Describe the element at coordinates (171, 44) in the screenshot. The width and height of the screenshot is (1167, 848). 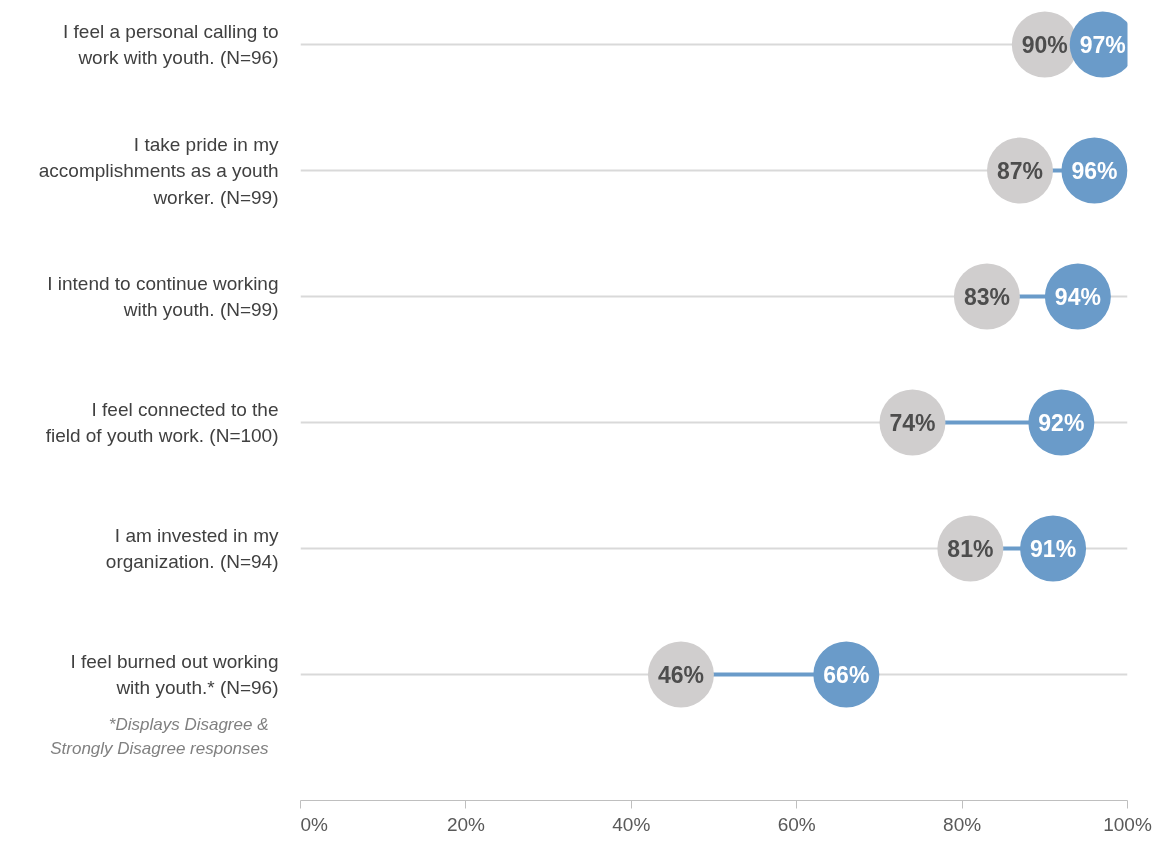
I see `y-tick-label: I feel a personal calling to work with youth. (N=96)` at that location.